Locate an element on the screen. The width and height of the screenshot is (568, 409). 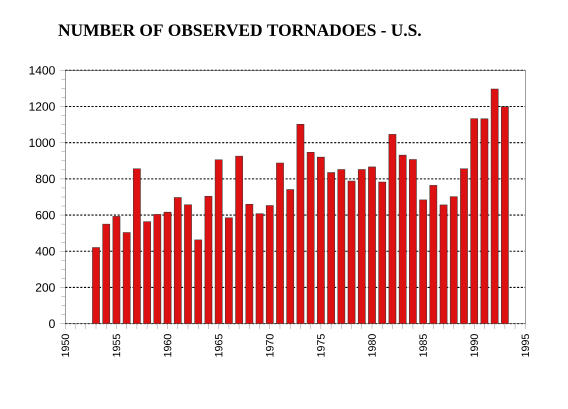
y-tick-label: 600 is located at coordinates (45, 215).